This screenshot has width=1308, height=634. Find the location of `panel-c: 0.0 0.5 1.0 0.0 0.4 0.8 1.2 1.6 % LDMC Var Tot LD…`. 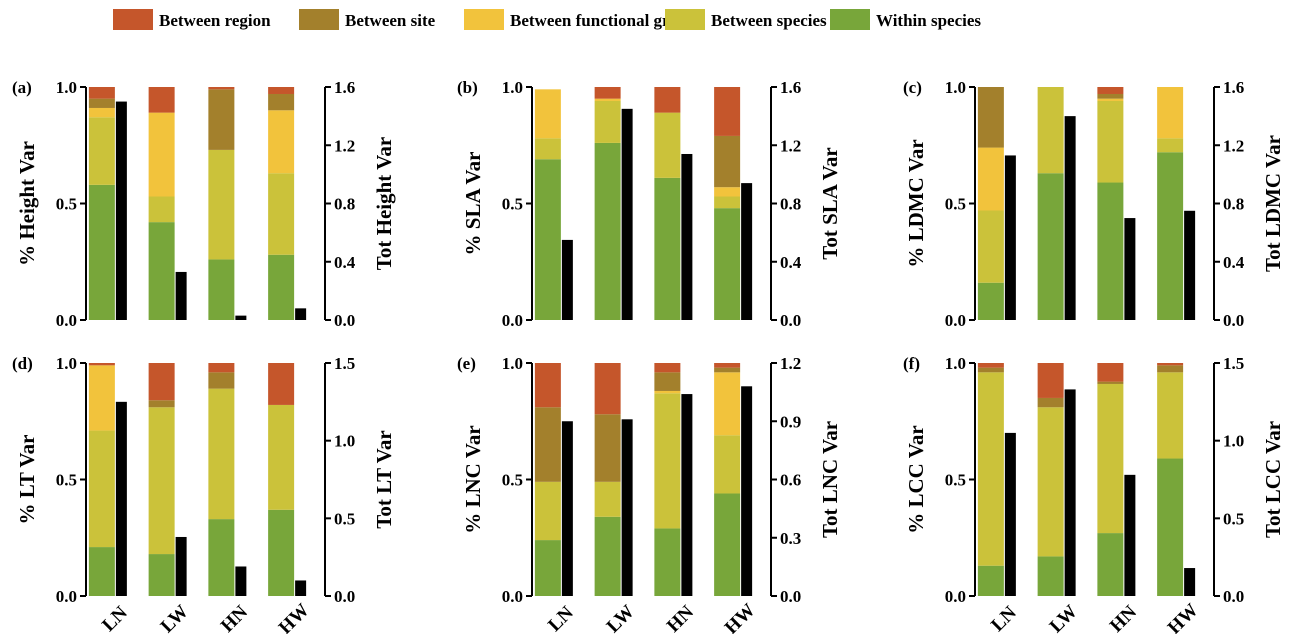

panel-c: 0.0 0.5 1.0 0.0 0.4 0.8 1.2 1.6 % LDMC Var Tot LD… is located at coordinates (1094, 204).